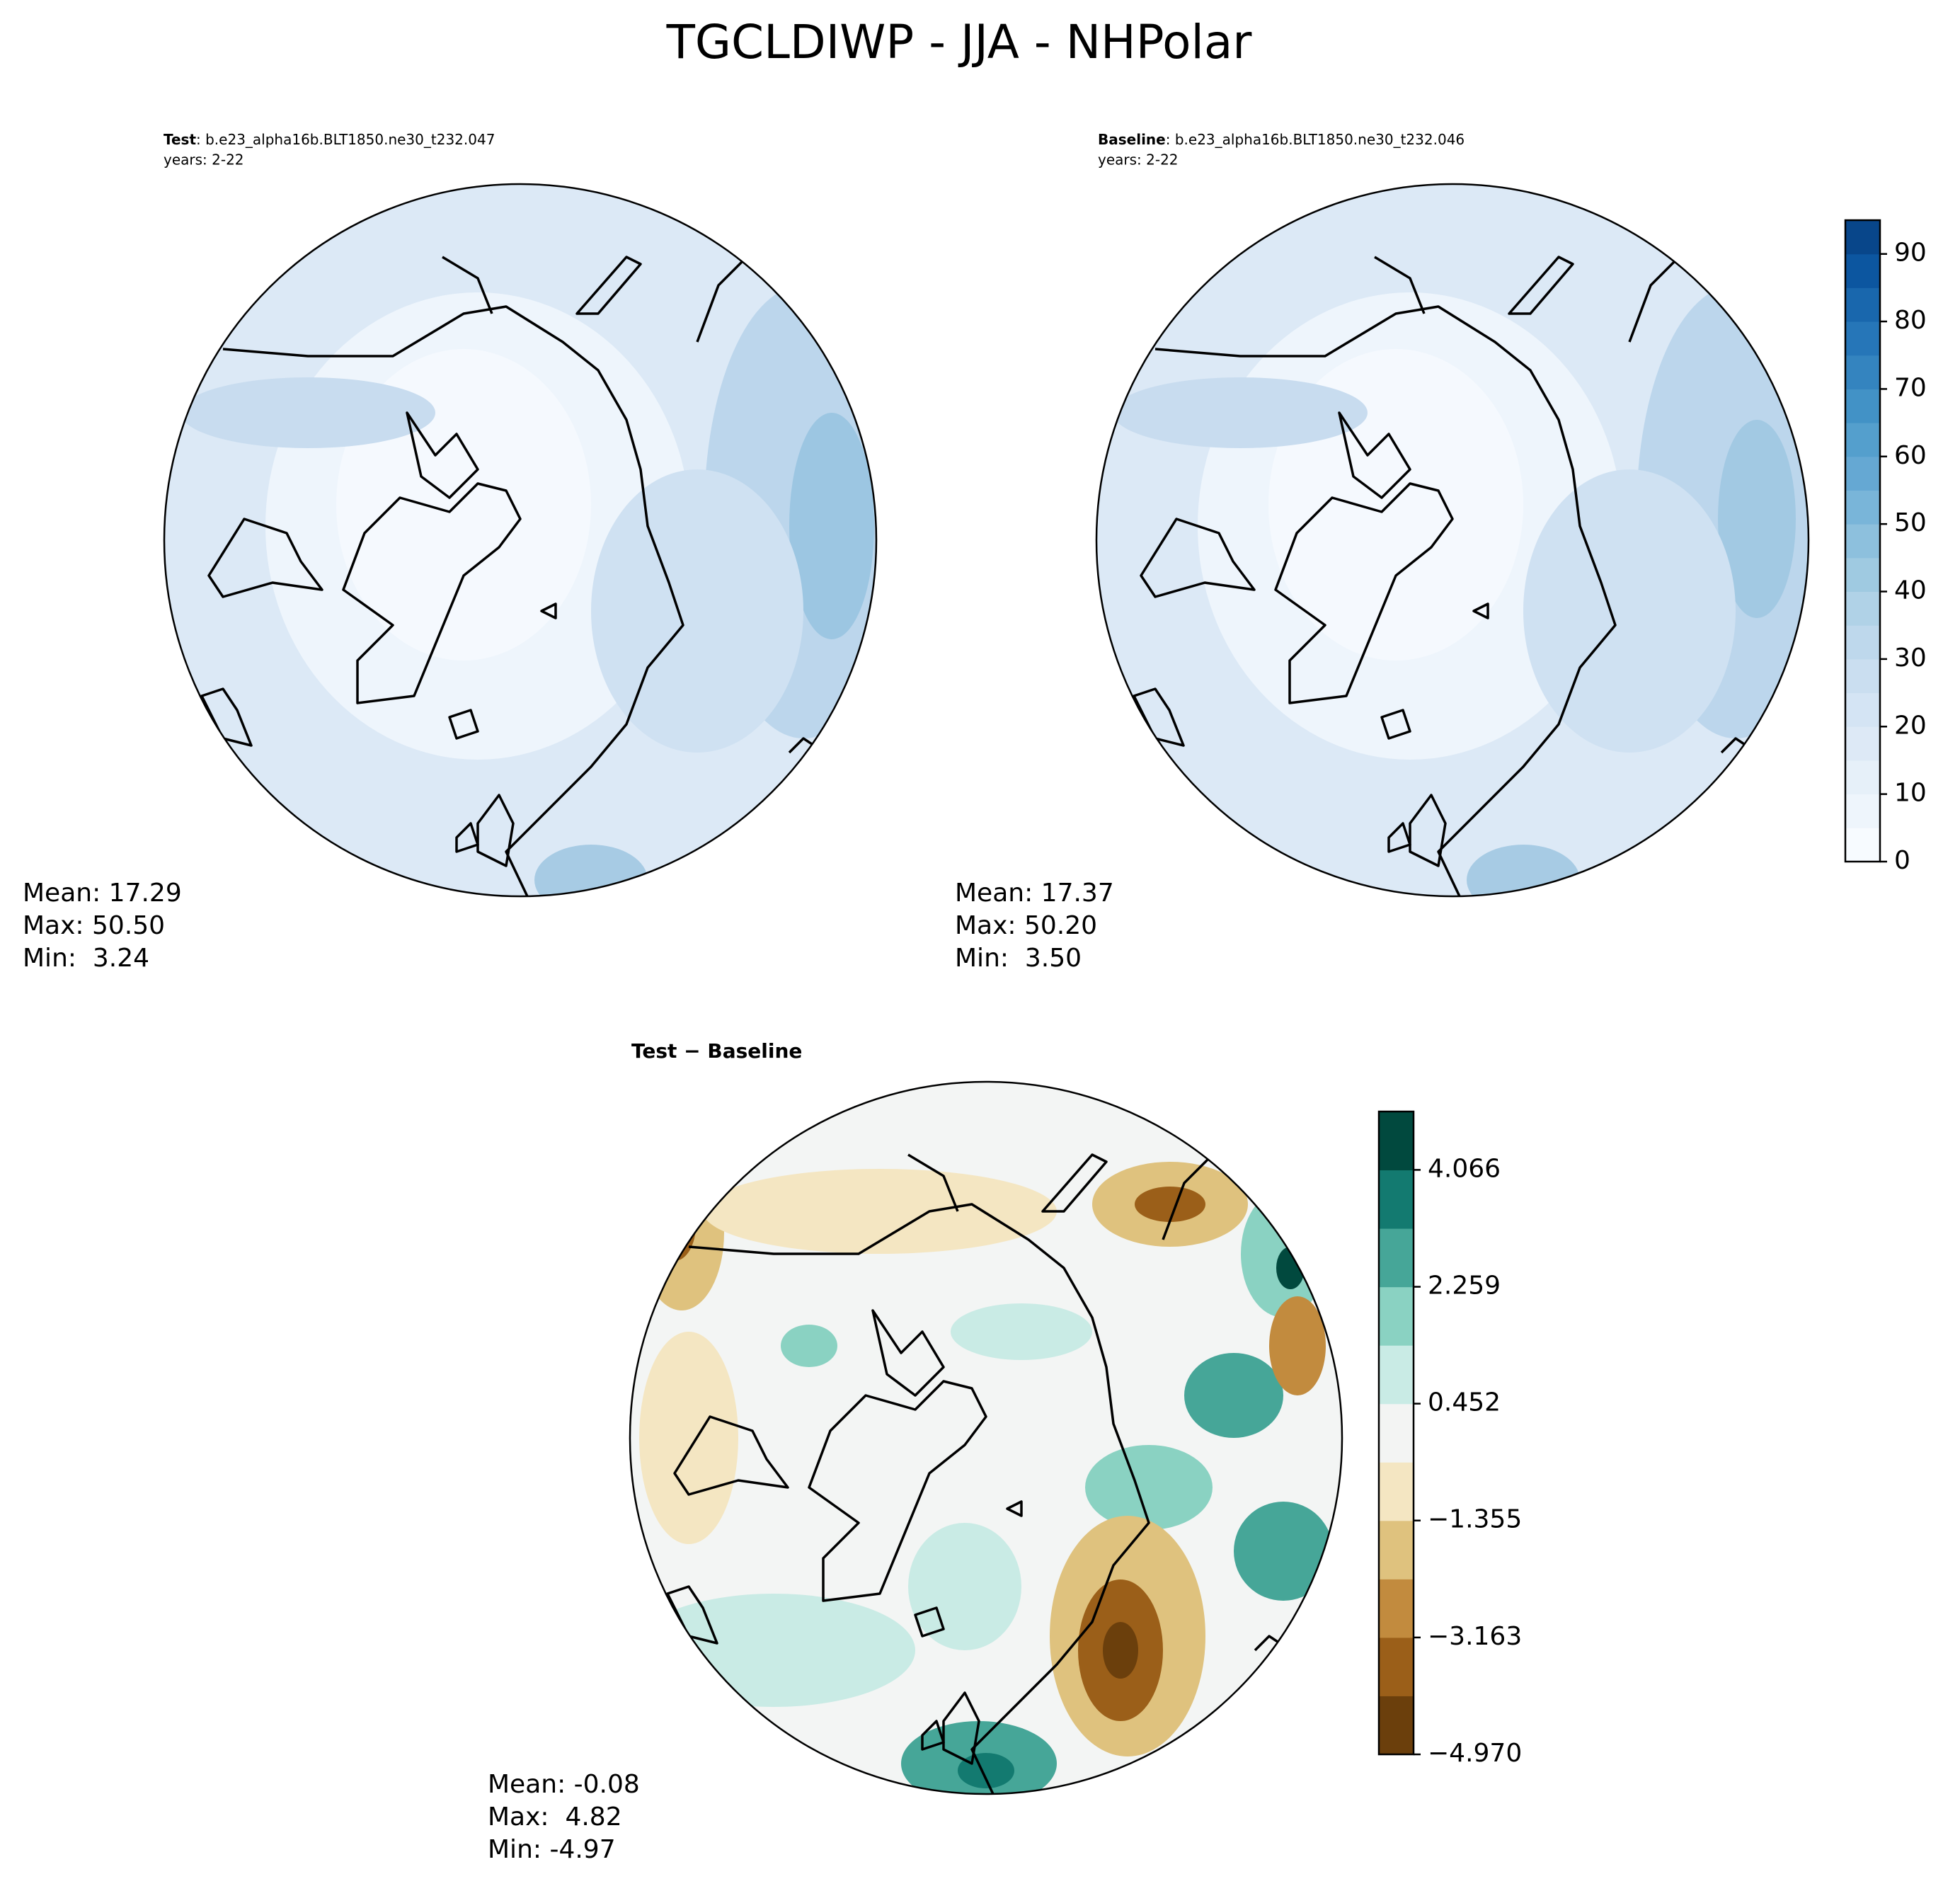  I want to click on colorbar-tick-label: −4.970, so click(1475, 1753).